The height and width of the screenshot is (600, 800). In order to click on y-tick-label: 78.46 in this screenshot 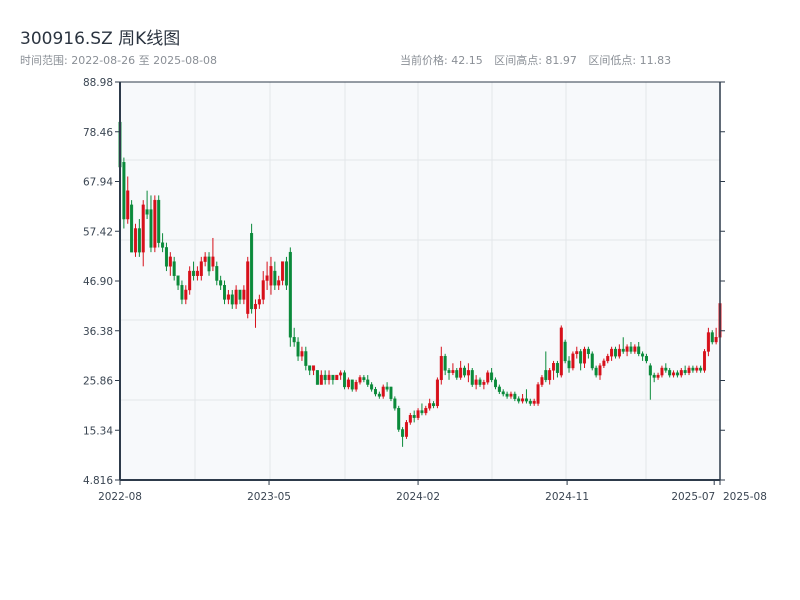, I will do `click(98, 133)`.